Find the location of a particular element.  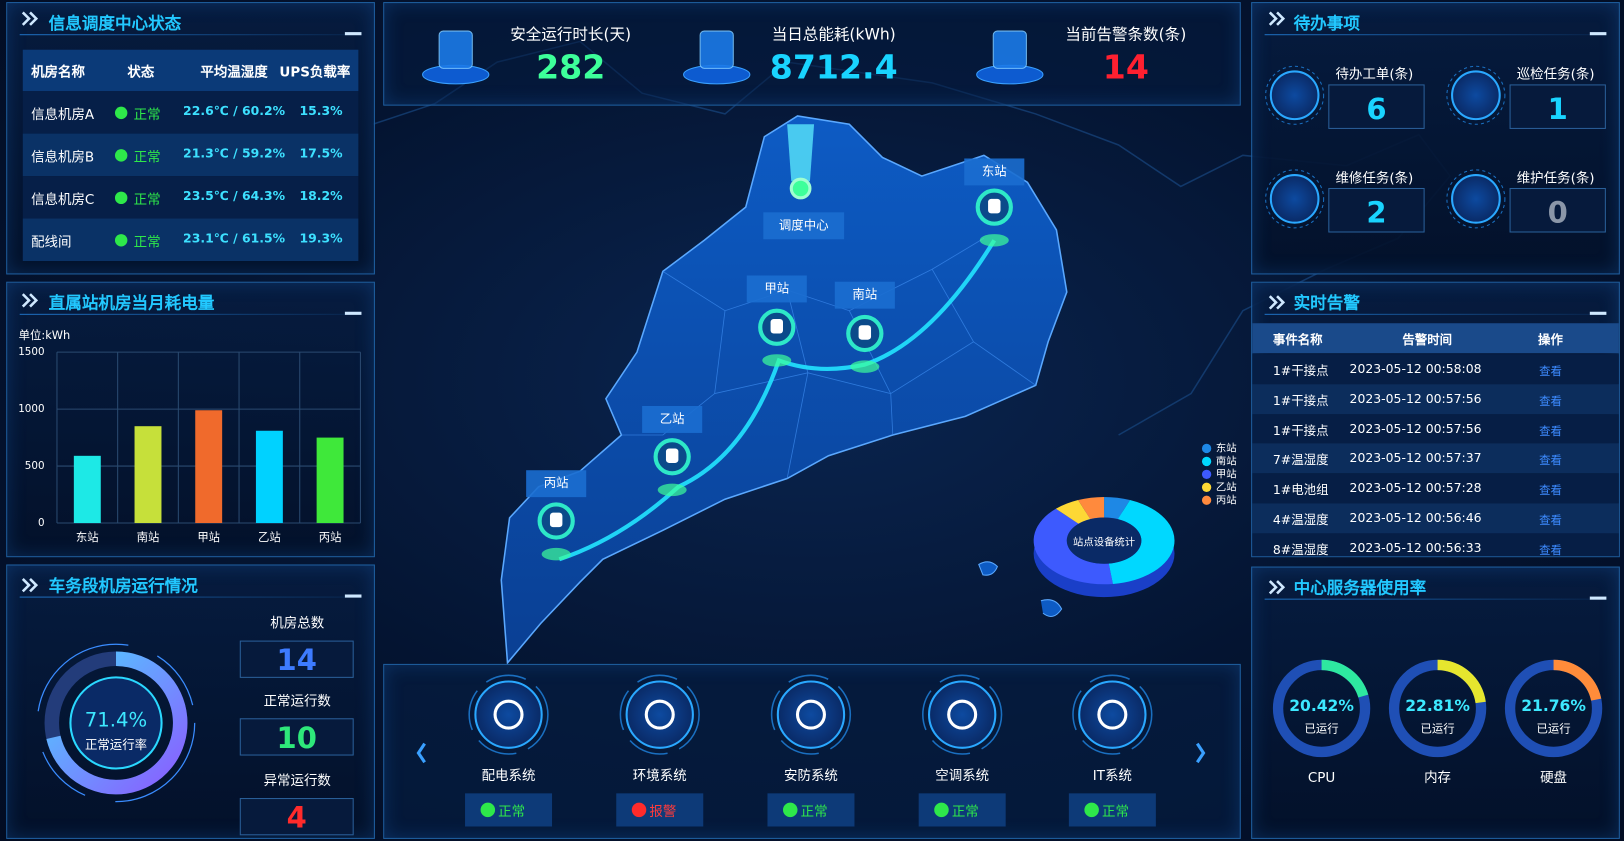

system-name: IT系统 is located at coordinates (1112, 776).